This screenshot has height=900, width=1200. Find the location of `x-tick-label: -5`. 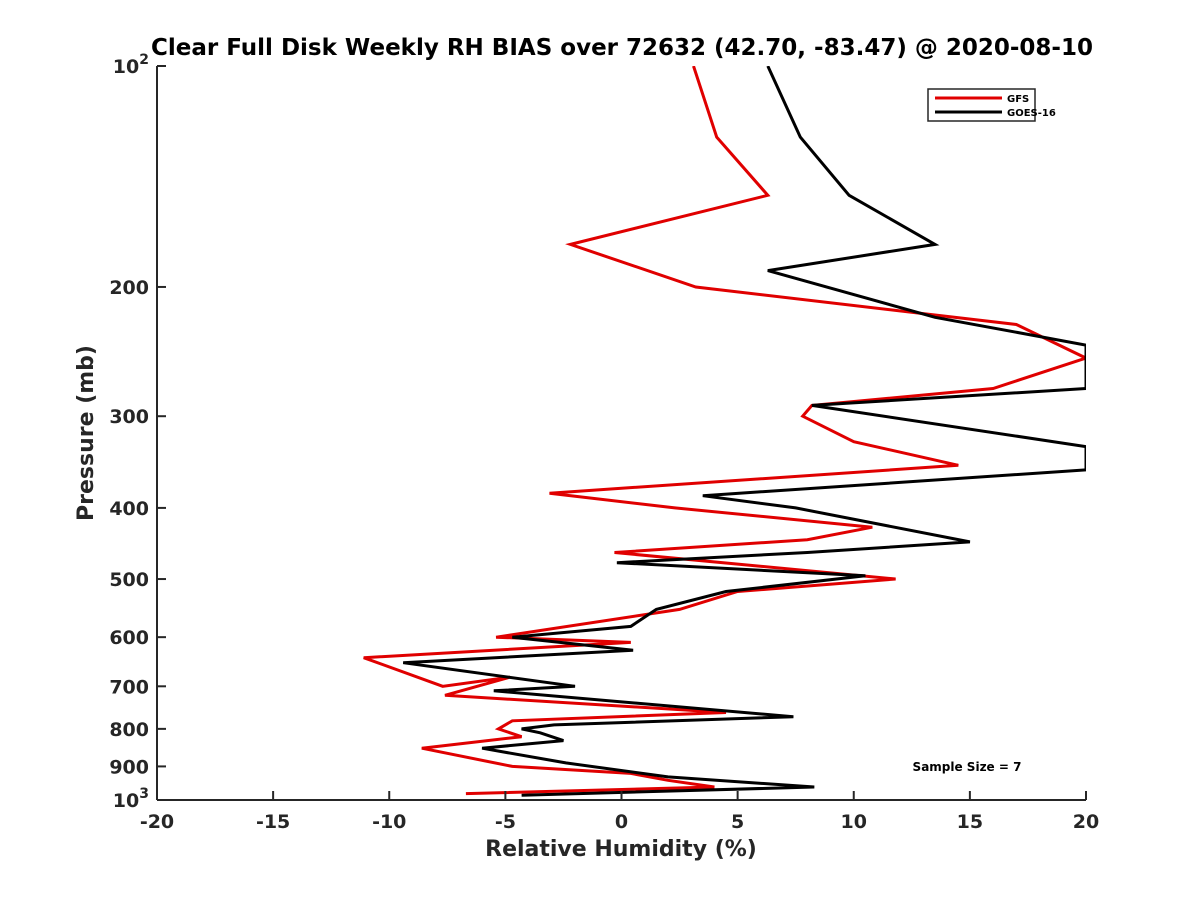

x-tick-label: -5 is located at coordinates (505, 822).